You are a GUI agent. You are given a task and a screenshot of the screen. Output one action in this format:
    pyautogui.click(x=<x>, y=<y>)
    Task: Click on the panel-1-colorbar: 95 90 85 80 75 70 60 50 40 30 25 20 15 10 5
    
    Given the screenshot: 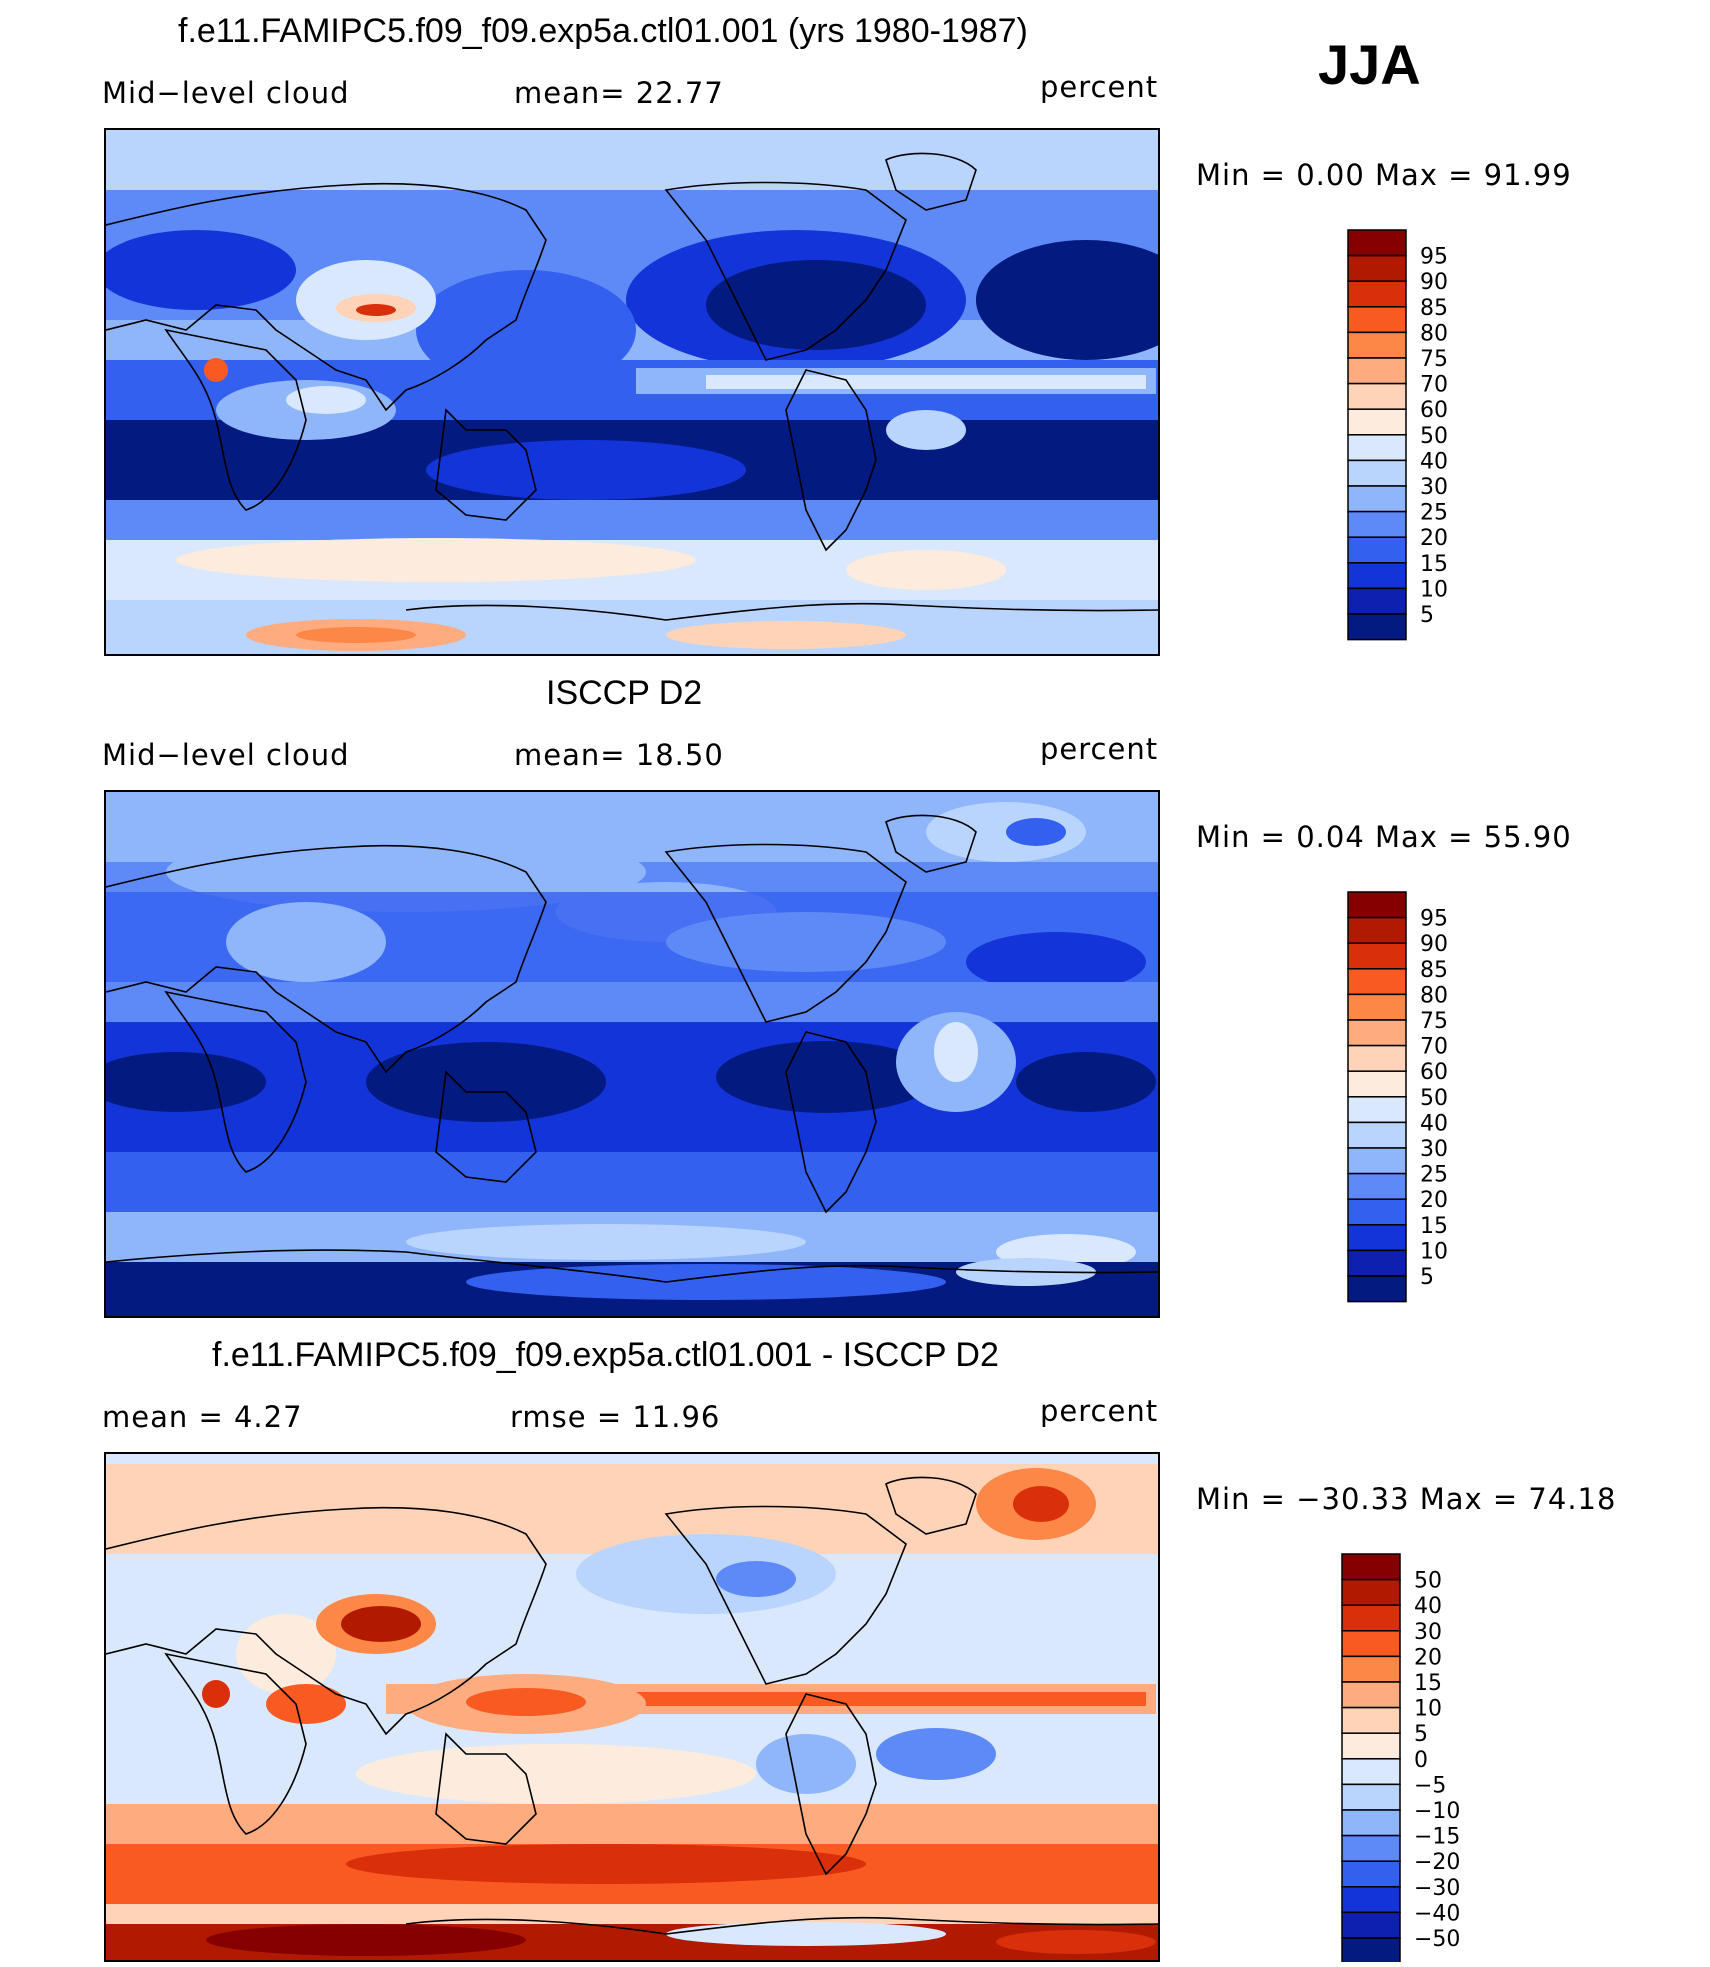 What is the action you would take?
    pyautogui.click(x=1446, y=440)
    